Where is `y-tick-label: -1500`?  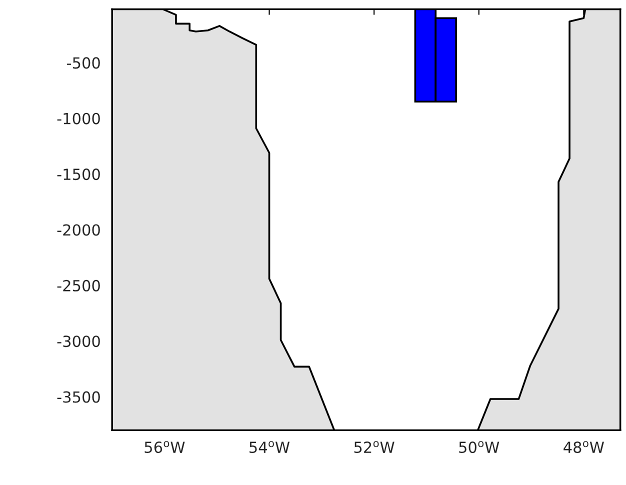 y-tick-label: -1500 is located at coordinates (78, 174).